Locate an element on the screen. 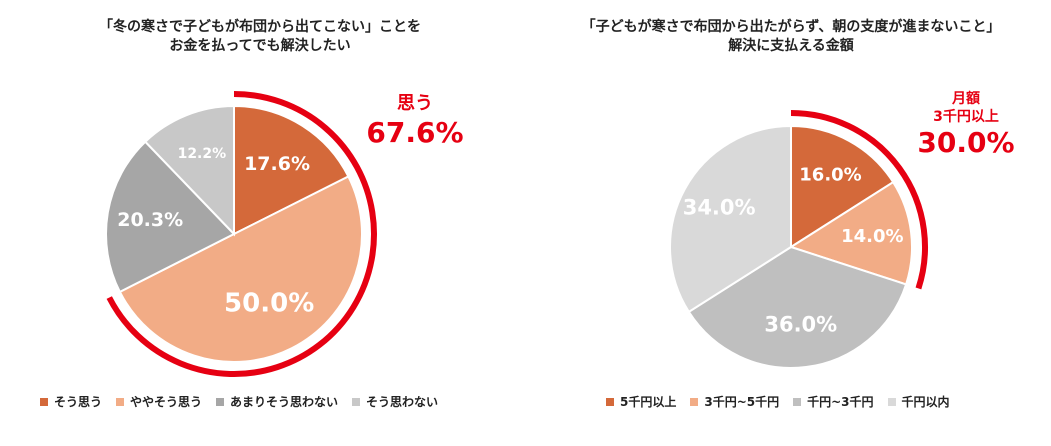  legend-item-2: 3千円~5千円 is located at coordinates (734, 401).